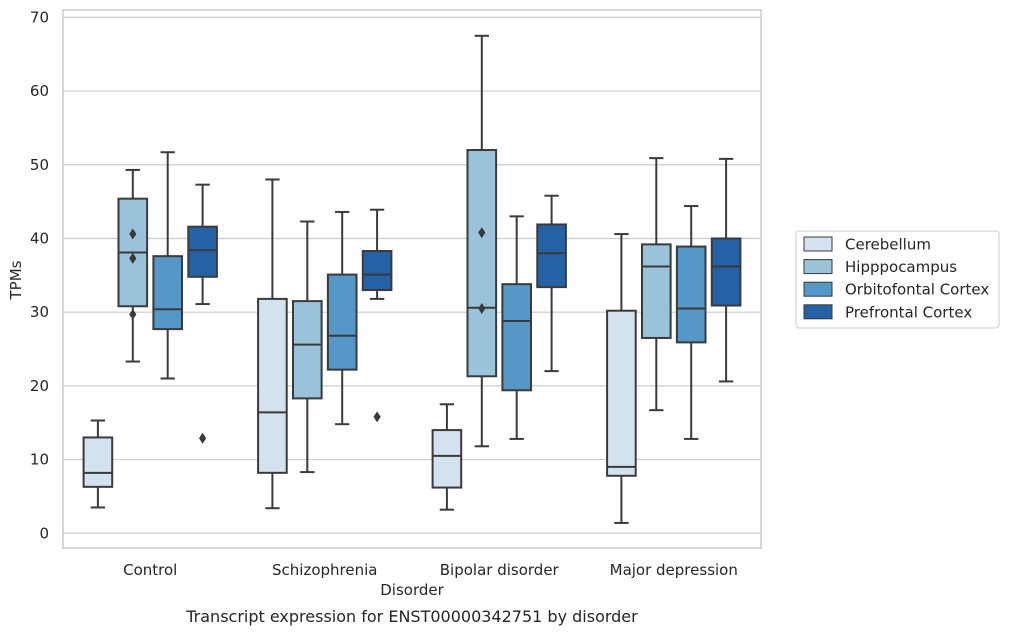 Image resolution: width=1009 pixels, height=638 pixels. I want to click on legend-label: Hipppocampus, so click(901, 267).